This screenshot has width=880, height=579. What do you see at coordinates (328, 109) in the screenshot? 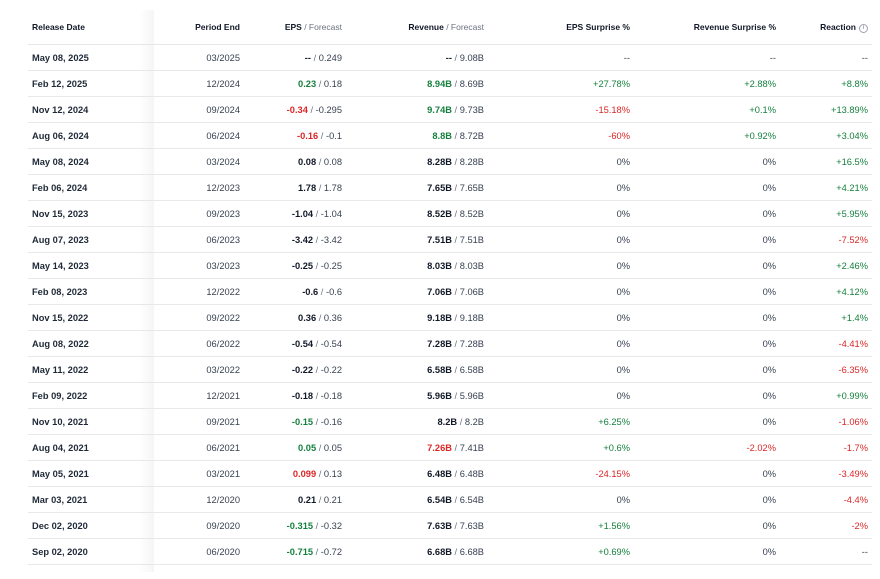
I see `eps-forecast: -0.295` at bounding box center [328, 109].